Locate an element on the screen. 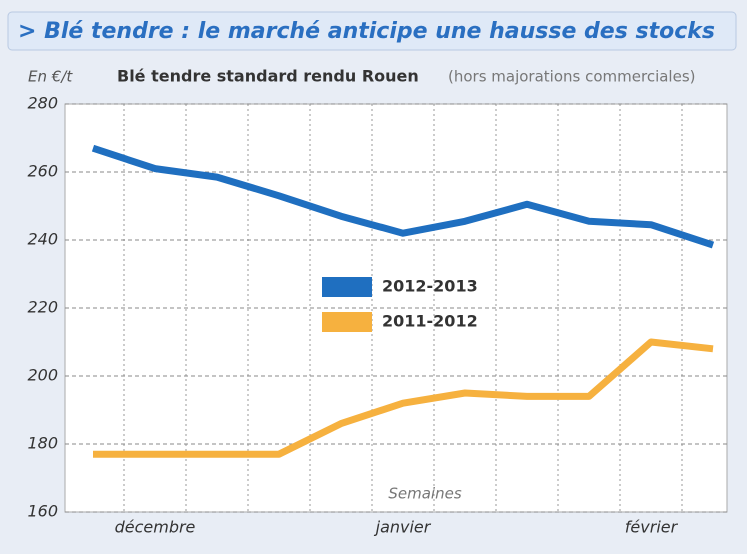 The image size is (747, 554). y-tick-label: 240 is located at coordinates (42, 239).